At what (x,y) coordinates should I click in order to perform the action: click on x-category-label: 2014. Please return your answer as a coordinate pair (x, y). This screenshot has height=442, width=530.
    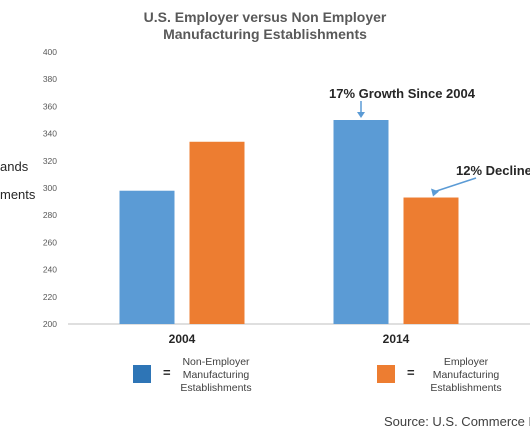
    Looking at the image, I should click on (396, 339).